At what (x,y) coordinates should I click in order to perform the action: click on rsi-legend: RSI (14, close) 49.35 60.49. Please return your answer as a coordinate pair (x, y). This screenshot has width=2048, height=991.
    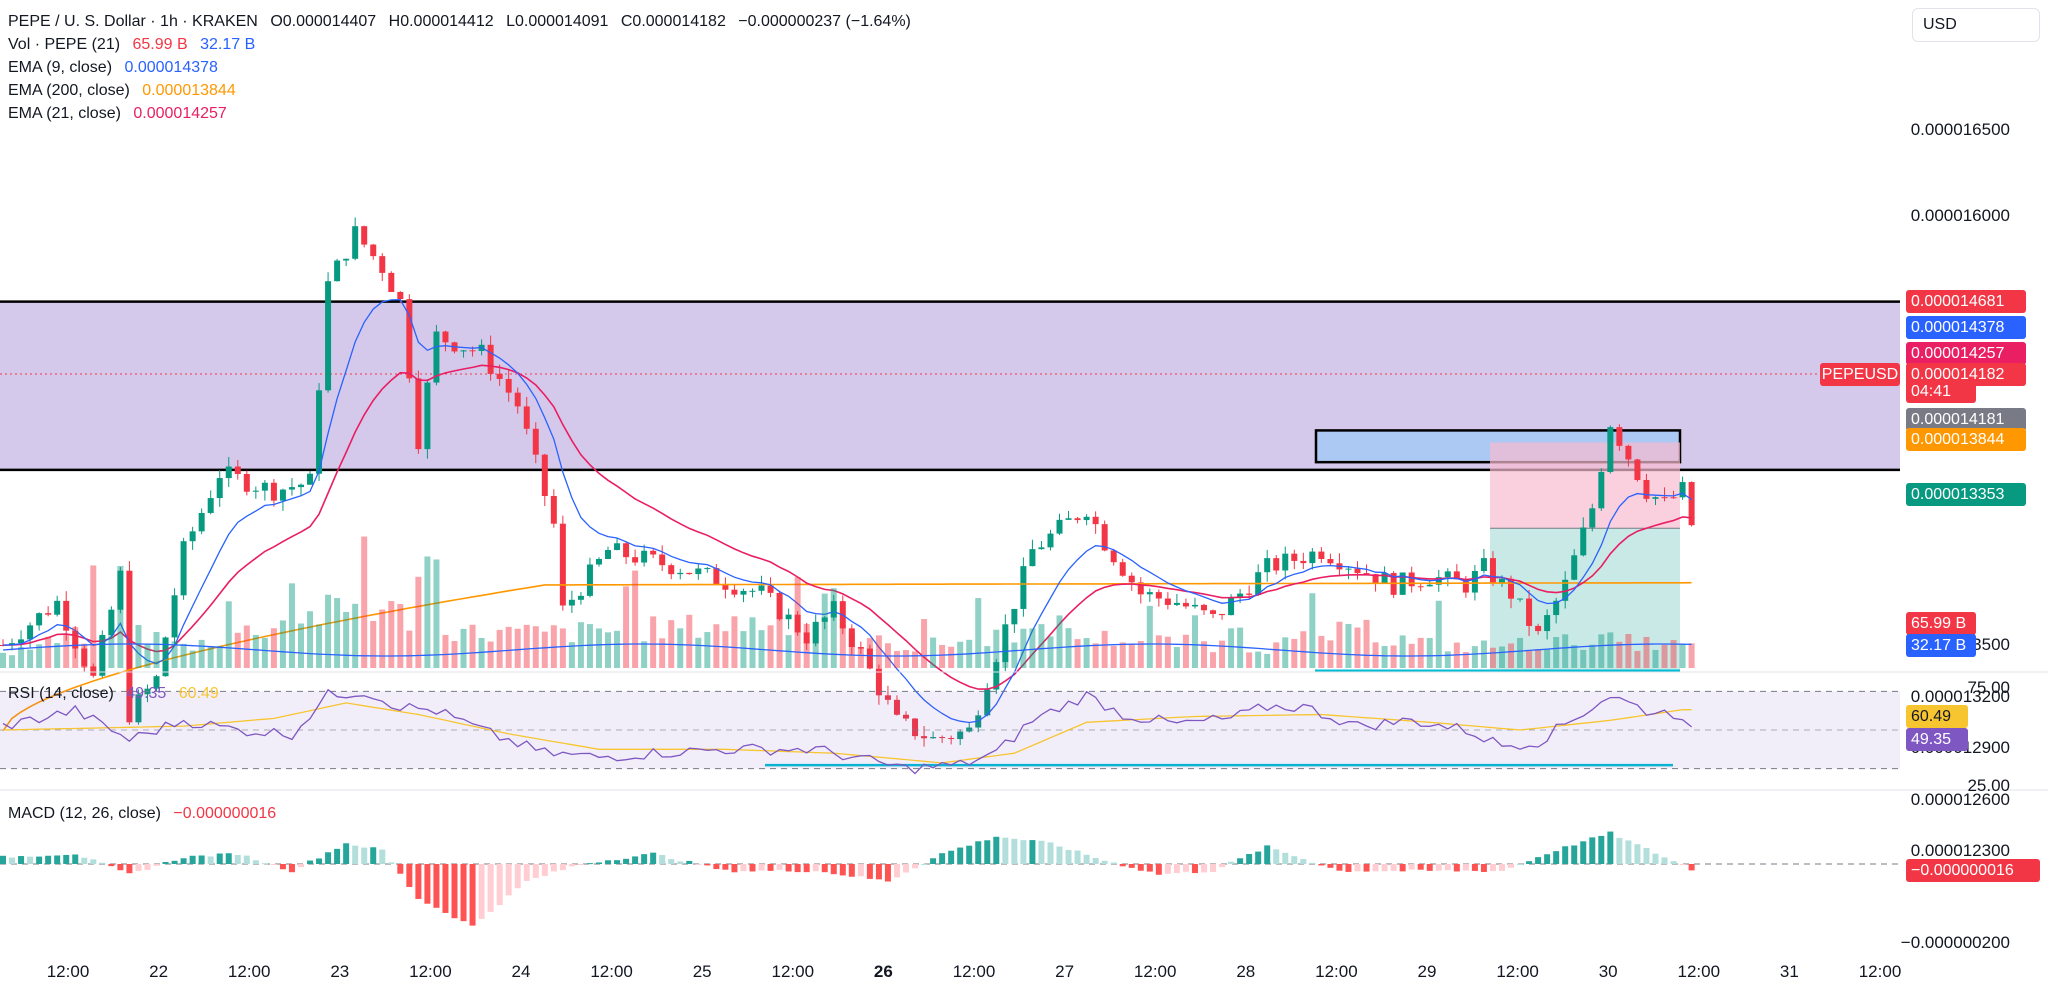
    Looking at the image, I should click on (117, 693).